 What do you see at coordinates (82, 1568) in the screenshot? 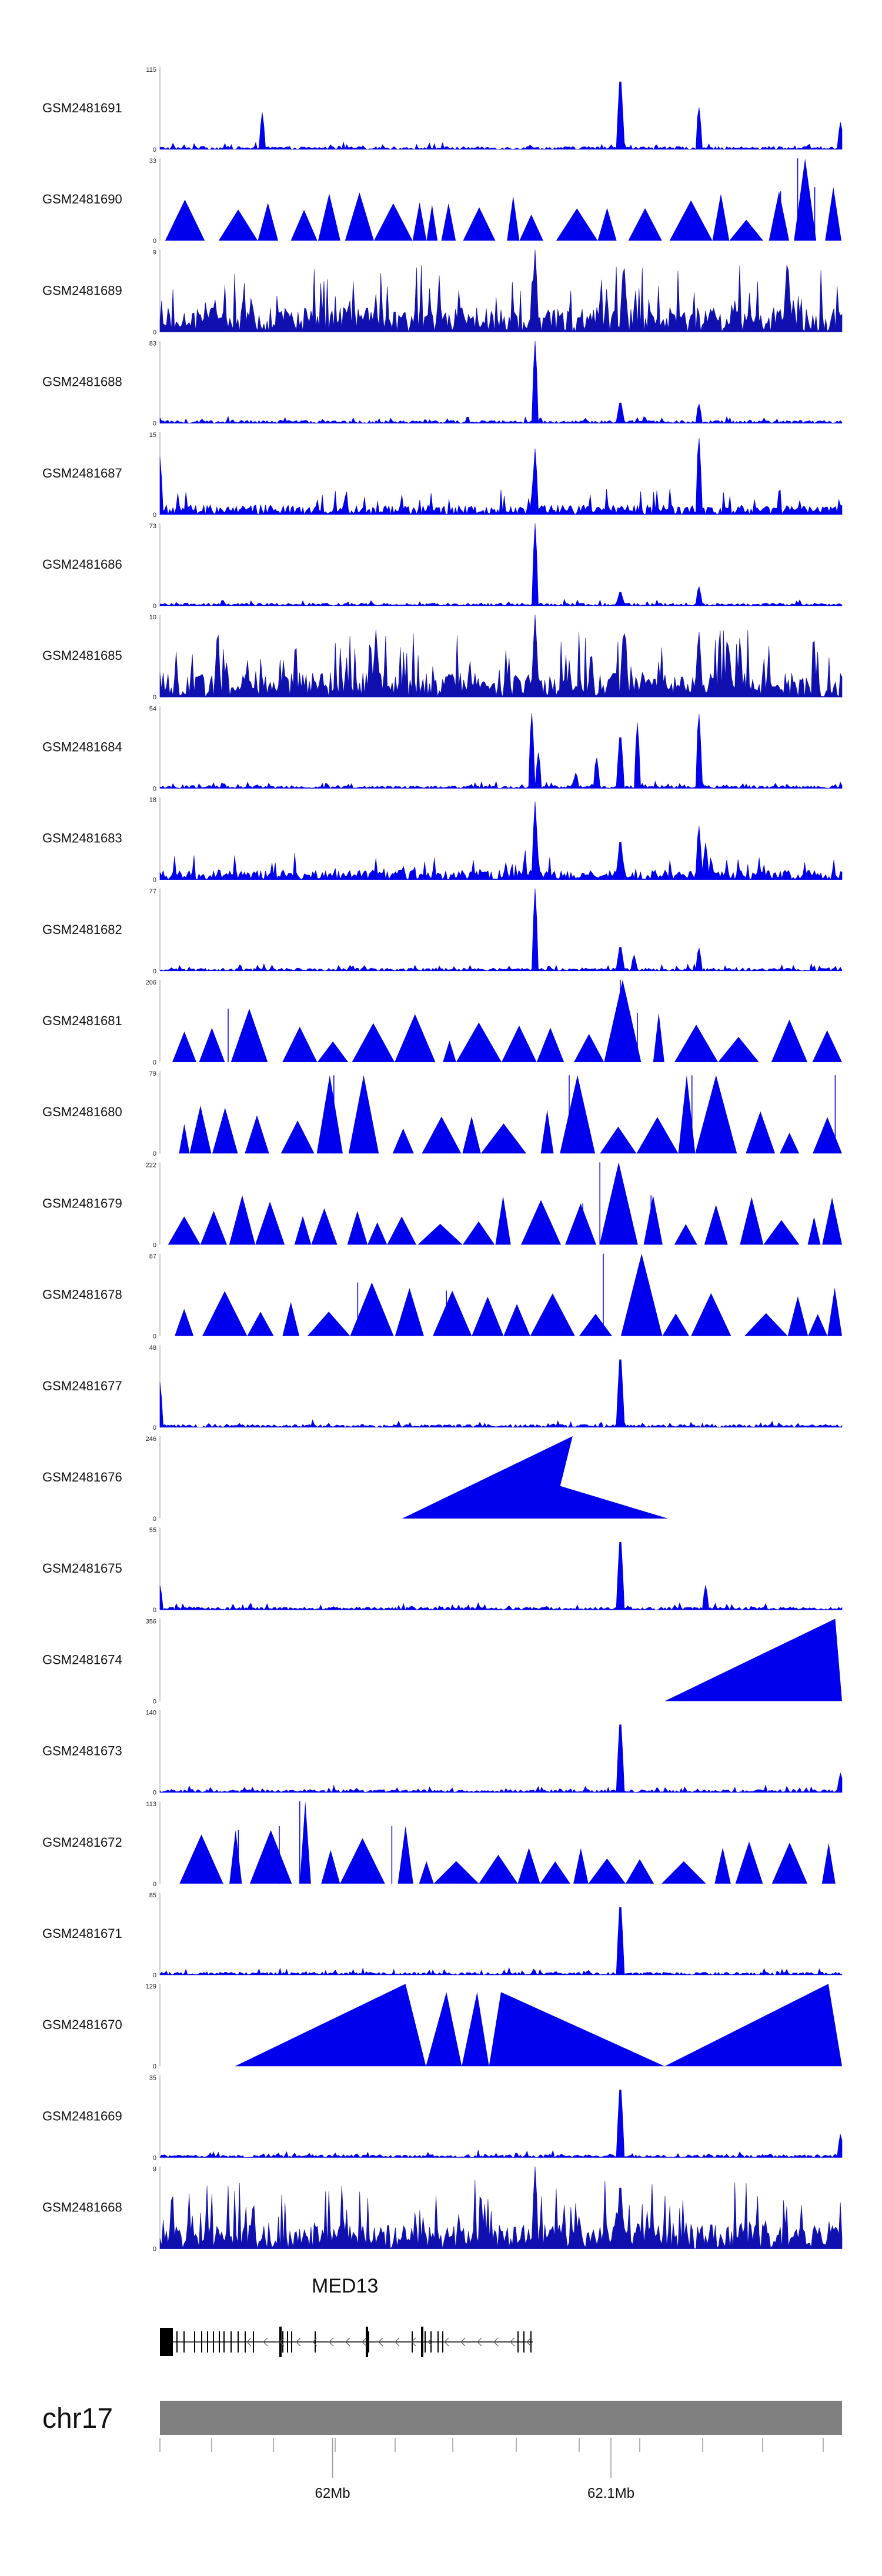
I see `track-label: GSM2481675` at bounding box center [82, 1568].